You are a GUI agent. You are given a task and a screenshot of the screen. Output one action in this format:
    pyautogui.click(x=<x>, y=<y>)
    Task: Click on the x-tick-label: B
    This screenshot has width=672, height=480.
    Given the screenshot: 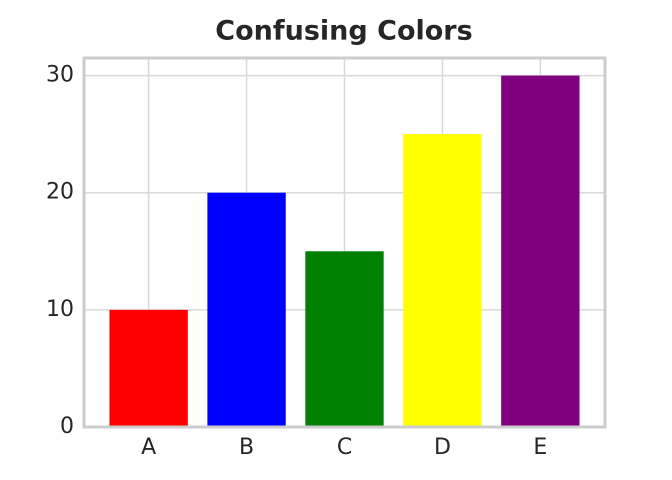 What is the action you would take?
    pyautogui.click(x=246, y=447)
    